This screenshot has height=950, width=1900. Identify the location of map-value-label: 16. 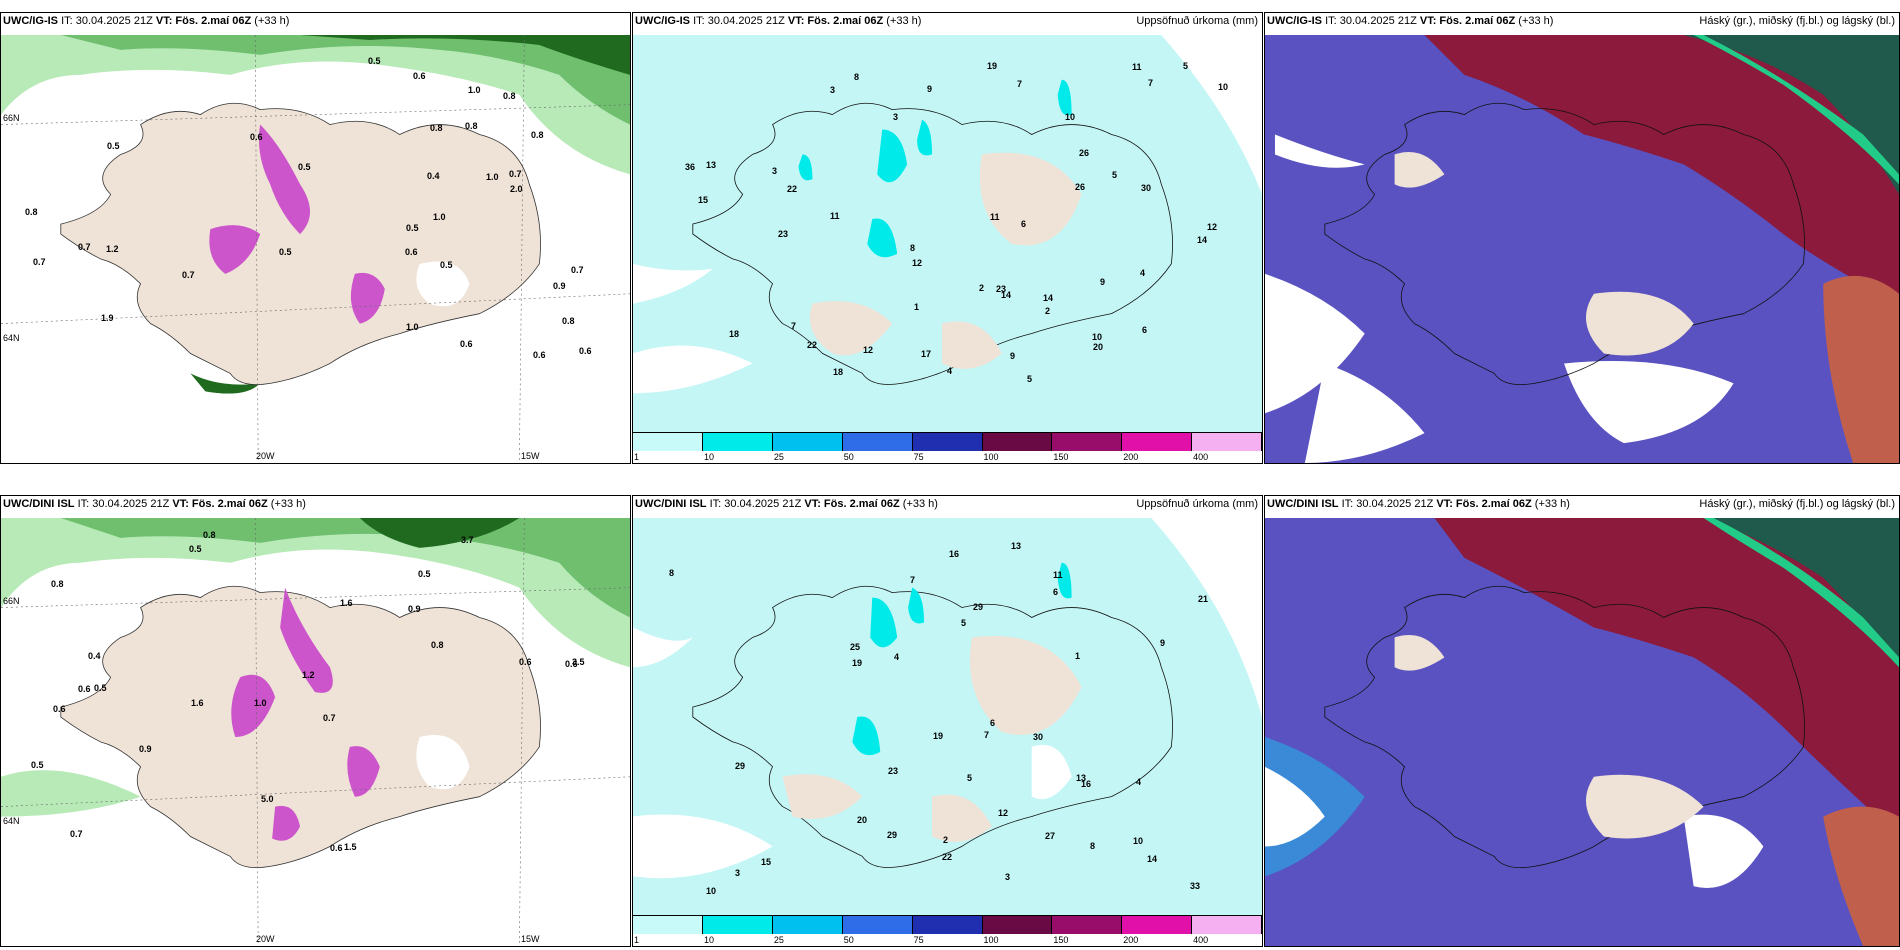
(1086, 784).